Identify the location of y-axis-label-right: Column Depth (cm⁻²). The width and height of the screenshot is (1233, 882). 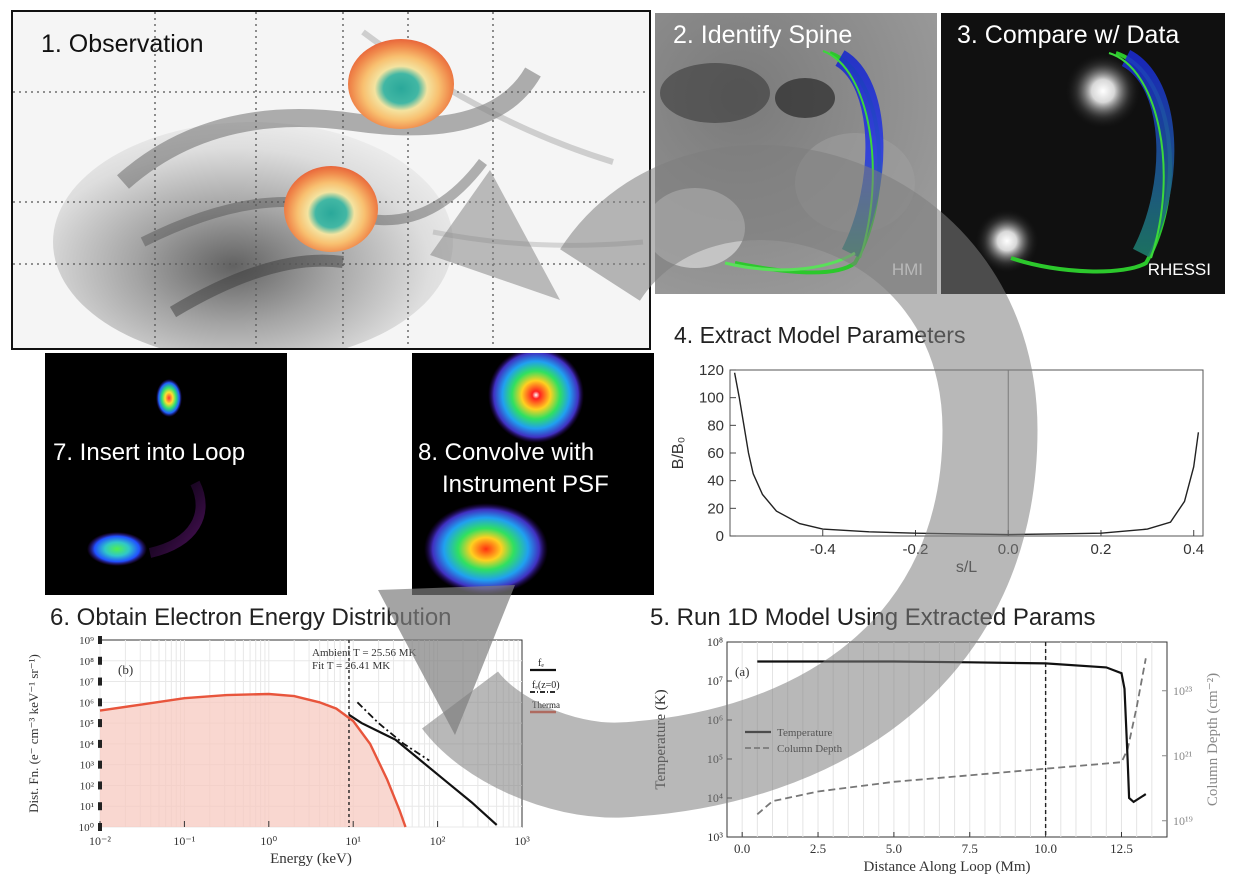
(1213, 739).